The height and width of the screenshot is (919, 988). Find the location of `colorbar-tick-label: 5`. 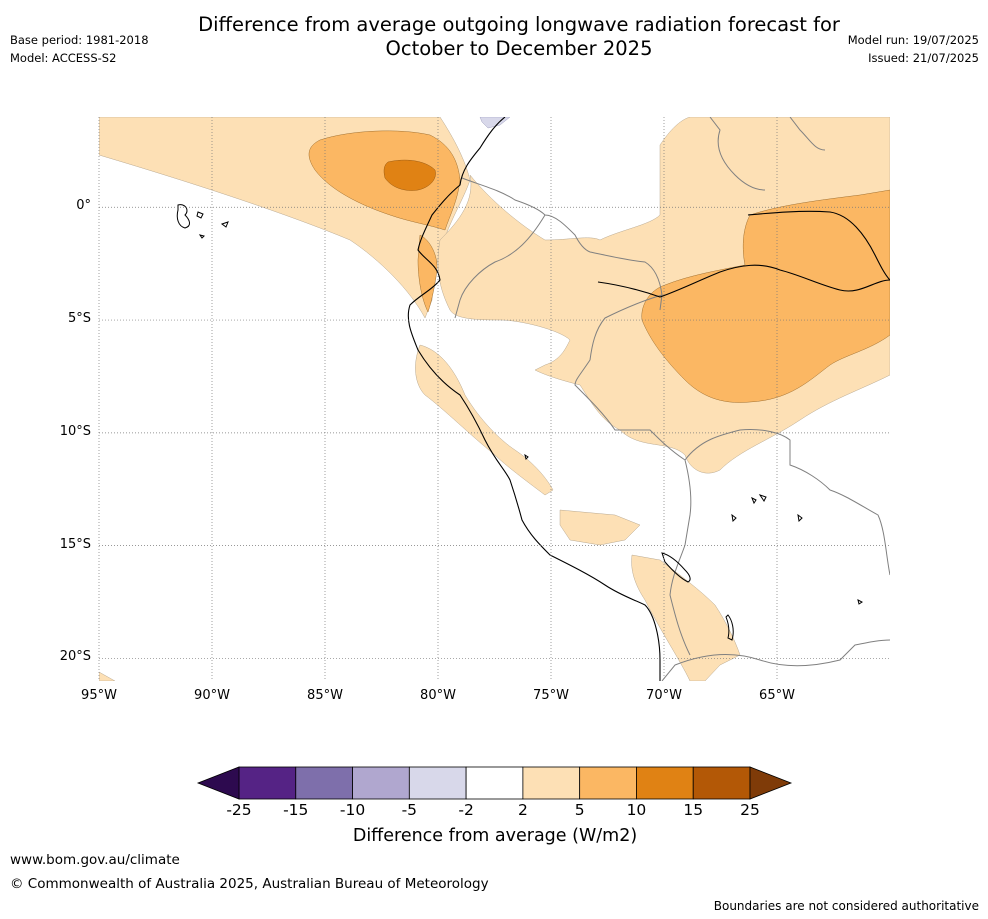

colorbar-tick-label: 5 is located at coordinates (579, 810).